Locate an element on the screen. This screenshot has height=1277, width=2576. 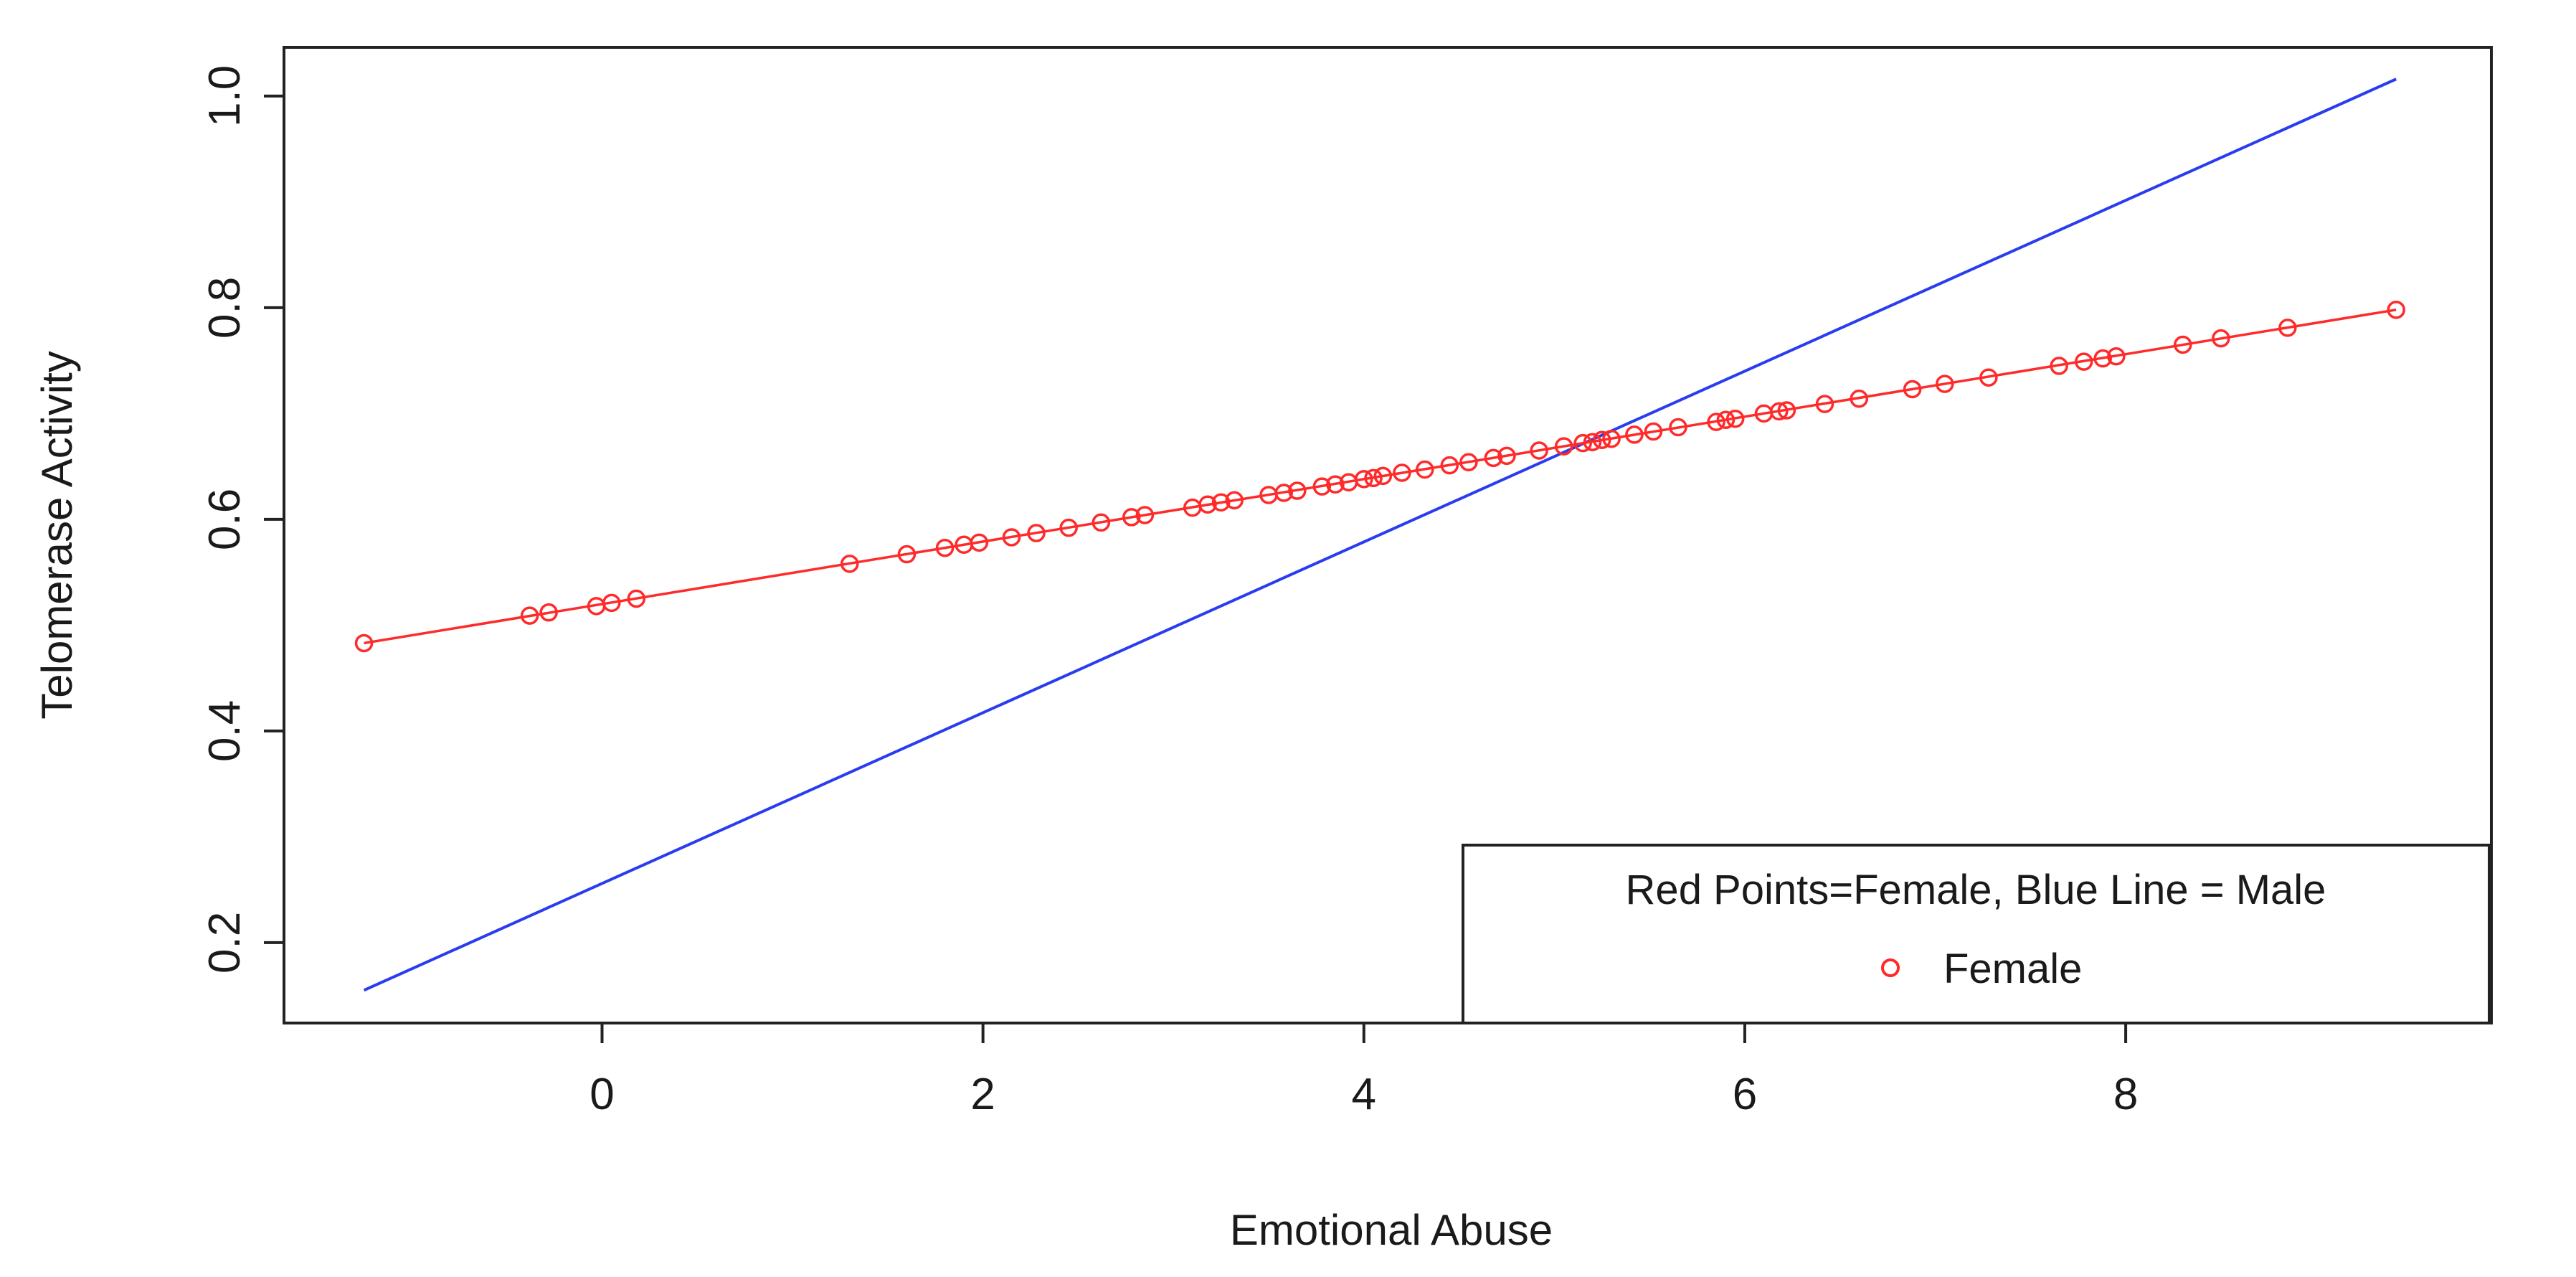
x-axis-label: Emotional Abuse is located at coordinates (1391, 1230).